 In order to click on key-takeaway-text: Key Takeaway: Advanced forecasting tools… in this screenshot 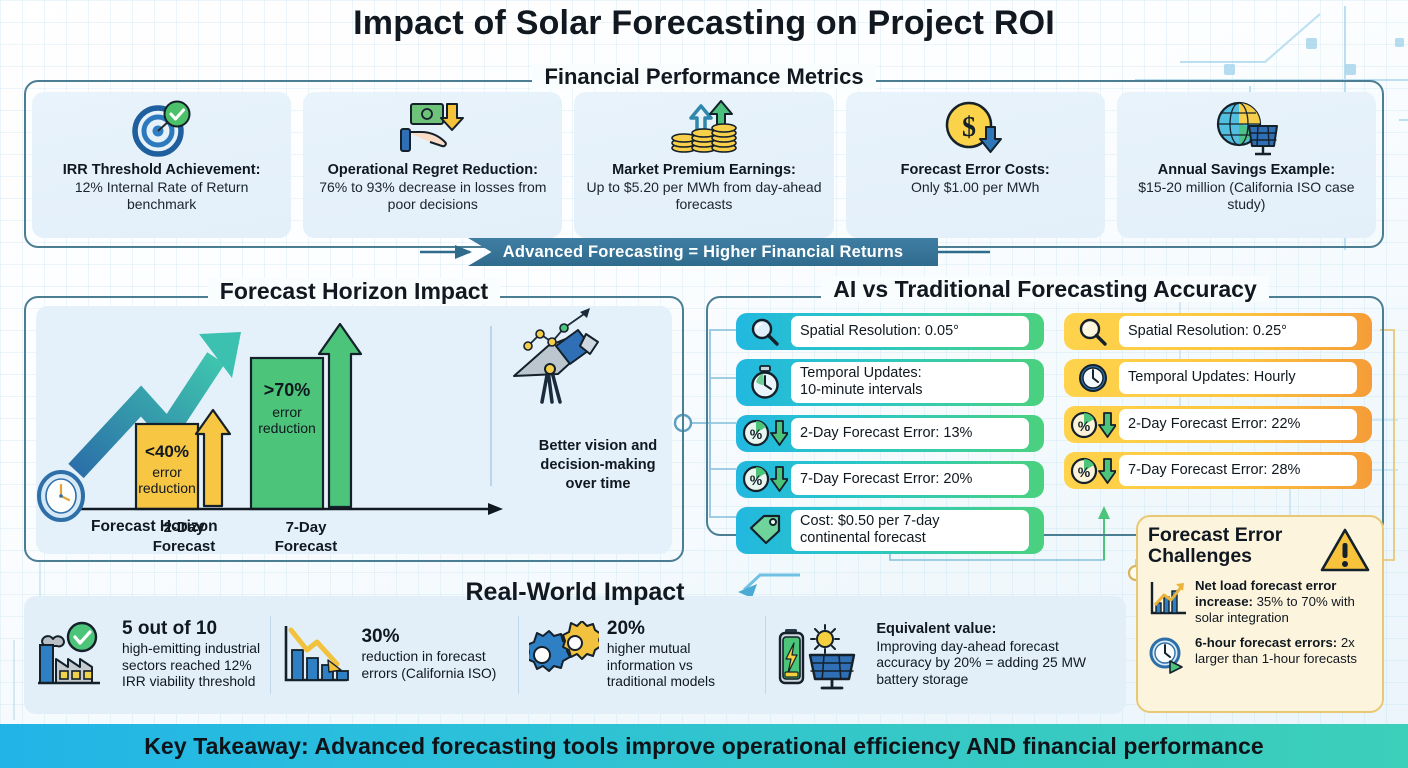, I will do `click(704, 745)`.